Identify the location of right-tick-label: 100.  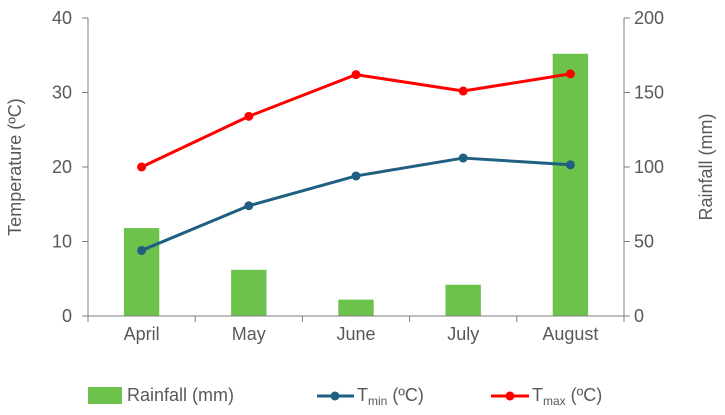
(649, 167).